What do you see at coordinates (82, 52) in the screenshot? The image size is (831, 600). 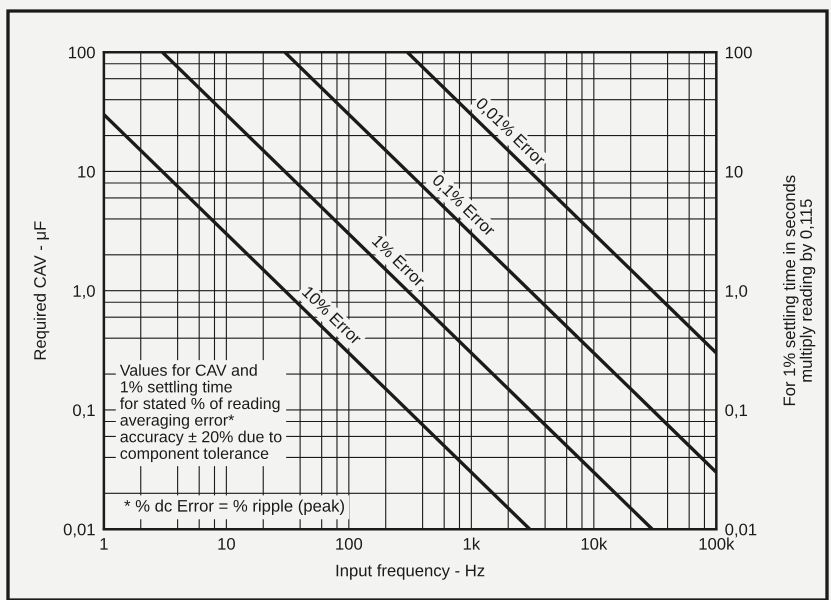 I see `y-tick-label: 100` at bounding box center [82, 52].